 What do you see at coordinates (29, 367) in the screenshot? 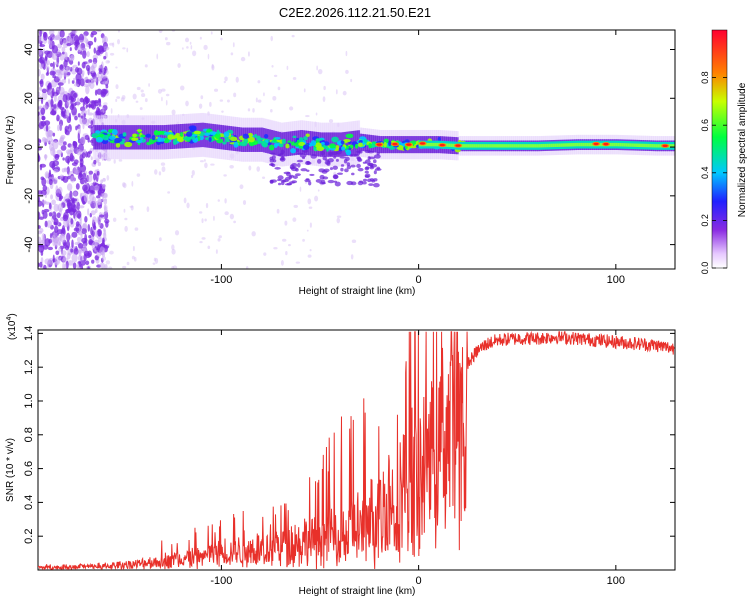
I see `y-tick-label: 1.2` at bounding box center [29, 367].